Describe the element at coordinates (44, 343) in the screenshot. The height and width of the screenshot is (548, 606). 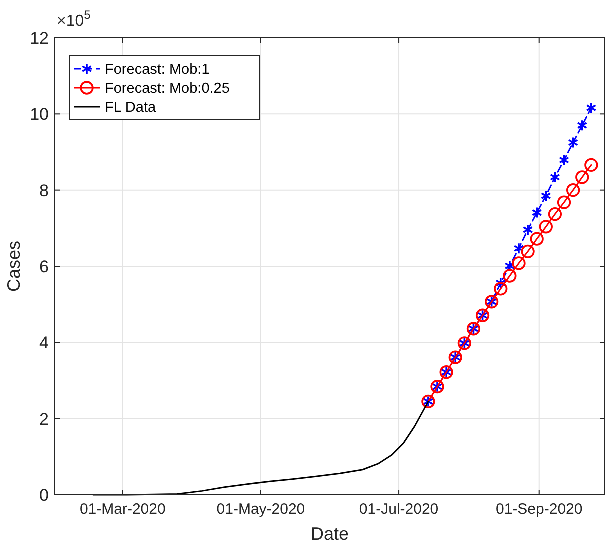
I see `y-tick-label: 4` at that location.